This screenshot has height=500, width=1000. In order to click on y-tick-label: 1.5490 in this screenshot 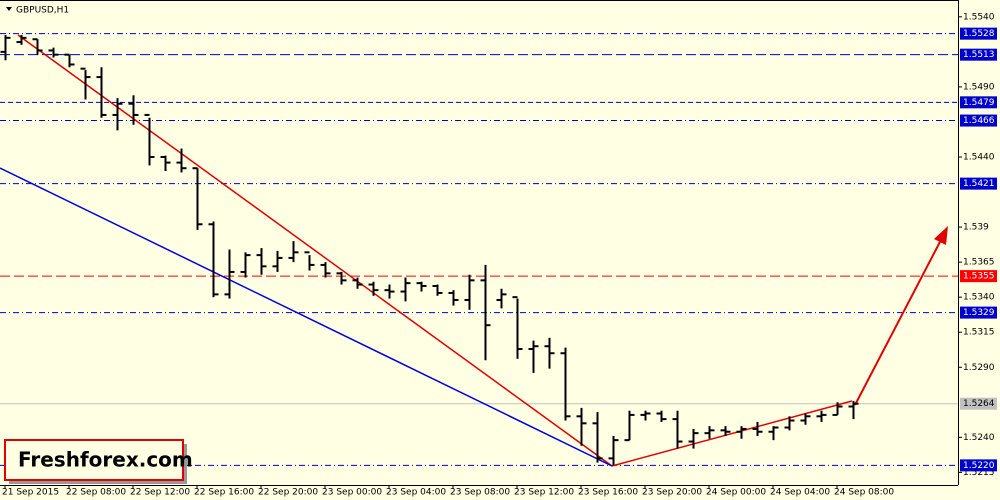, I will do `click(979, 87)`.